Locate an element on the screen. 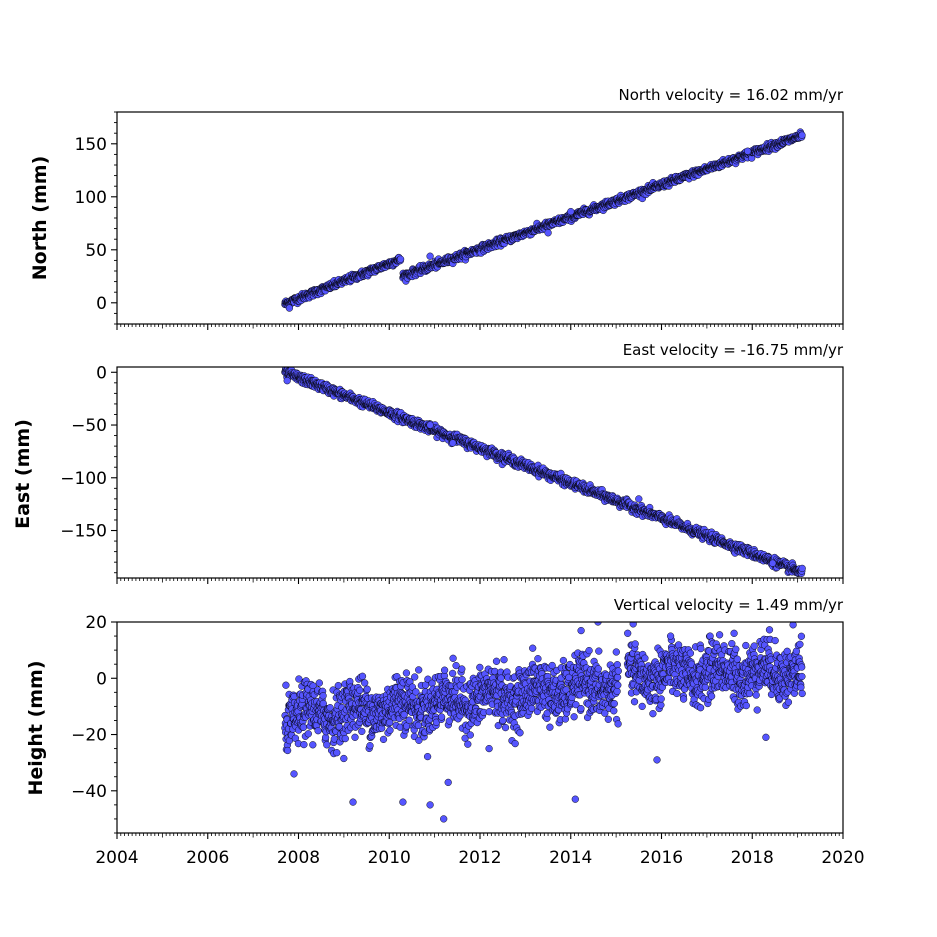 The width and height of the screenshot is (937, 937). east-data-point is located at coordinates (802, 568).